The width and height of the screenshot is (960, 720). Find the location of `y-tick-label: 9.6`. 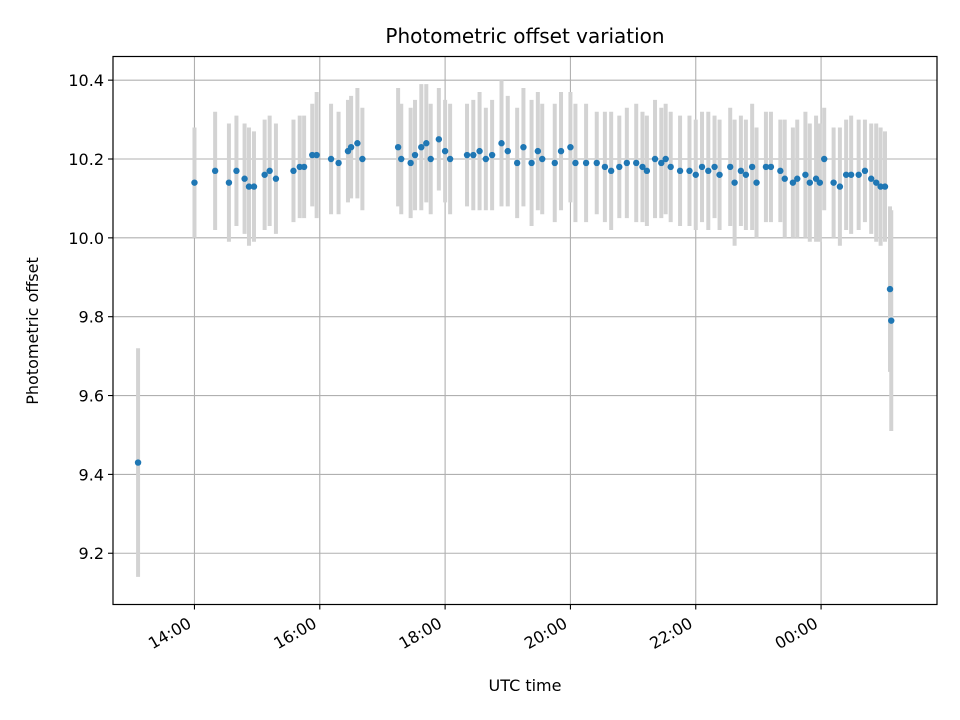

y-tick-label: 9.6 is located at coordinates (91, 396).